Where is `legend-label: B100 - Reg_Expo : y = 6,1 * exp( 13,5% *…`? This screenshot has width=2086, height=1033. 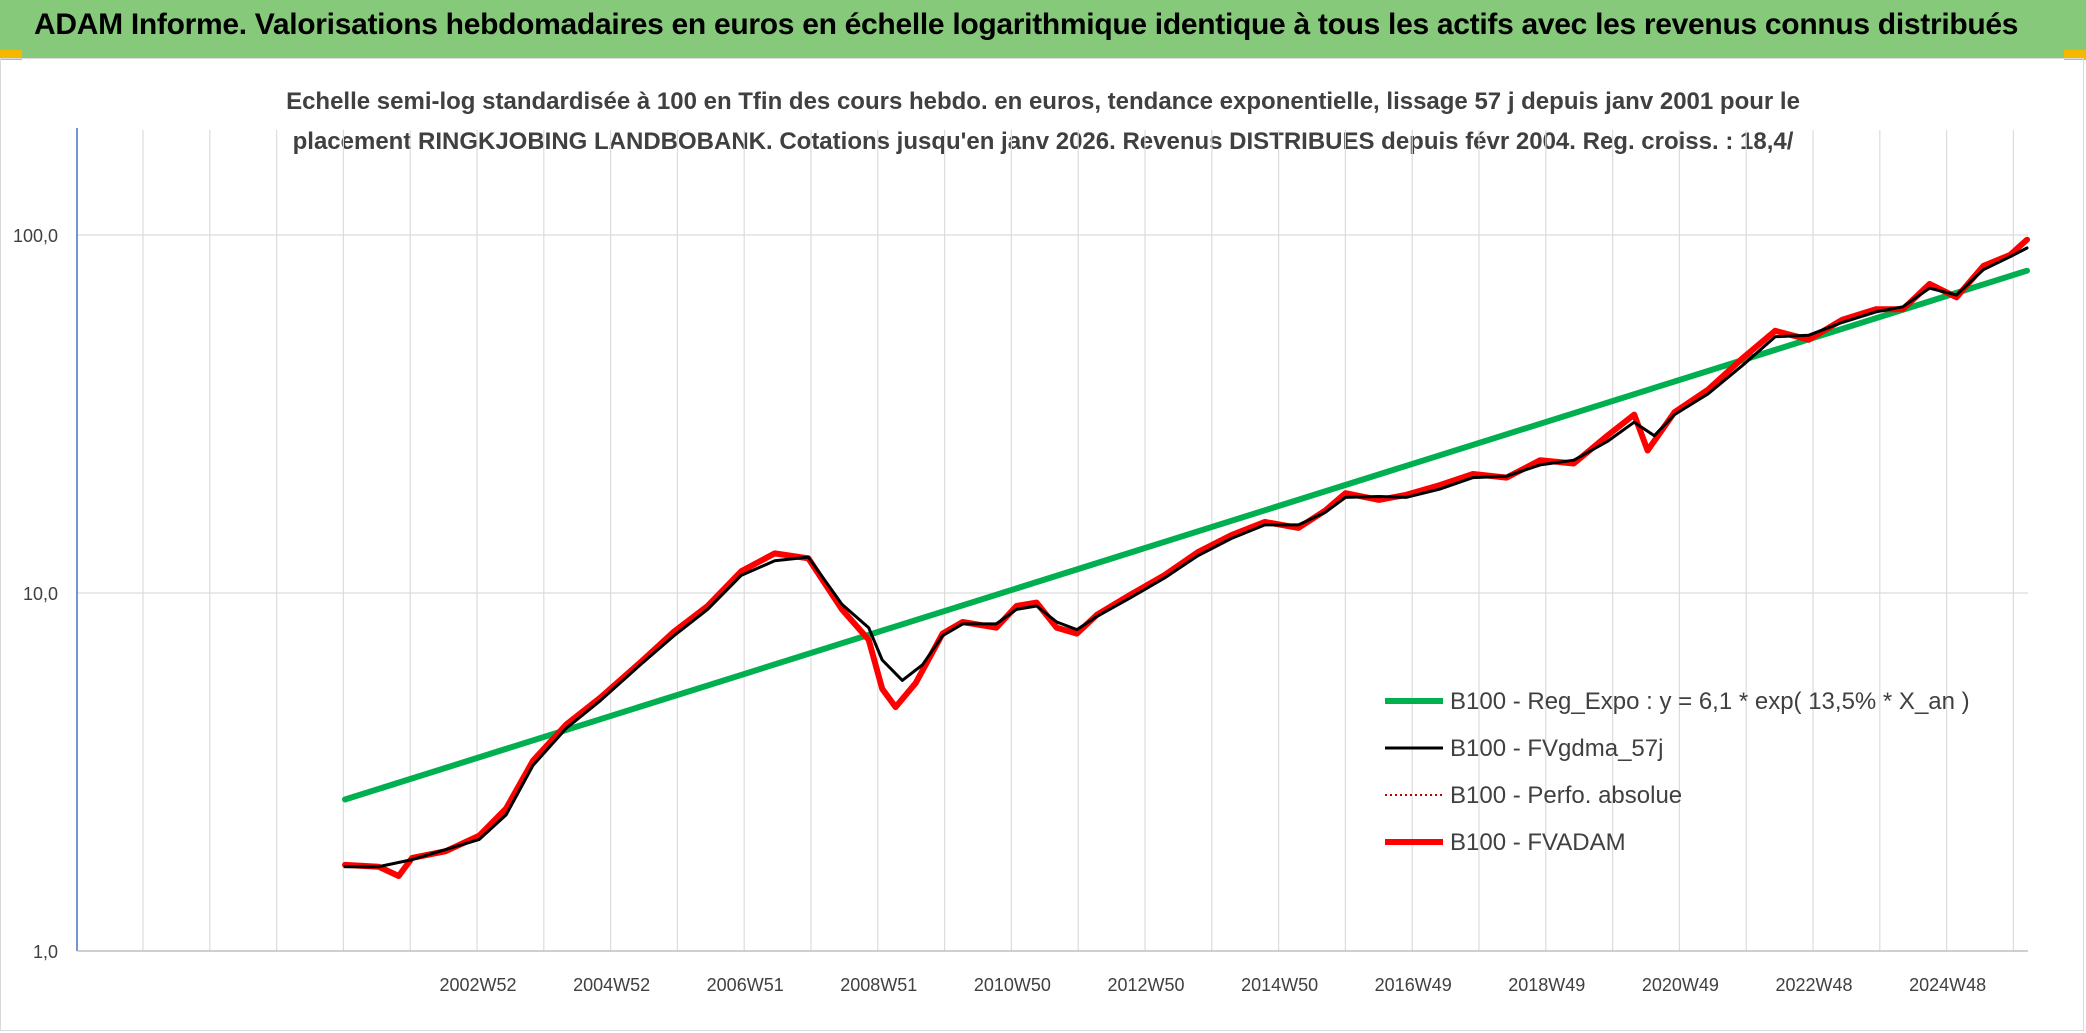
legend-label: B100 - Reg_Expo : y = 6,1 * exp( 13,5% *… is located at coordinates (1710, 701).